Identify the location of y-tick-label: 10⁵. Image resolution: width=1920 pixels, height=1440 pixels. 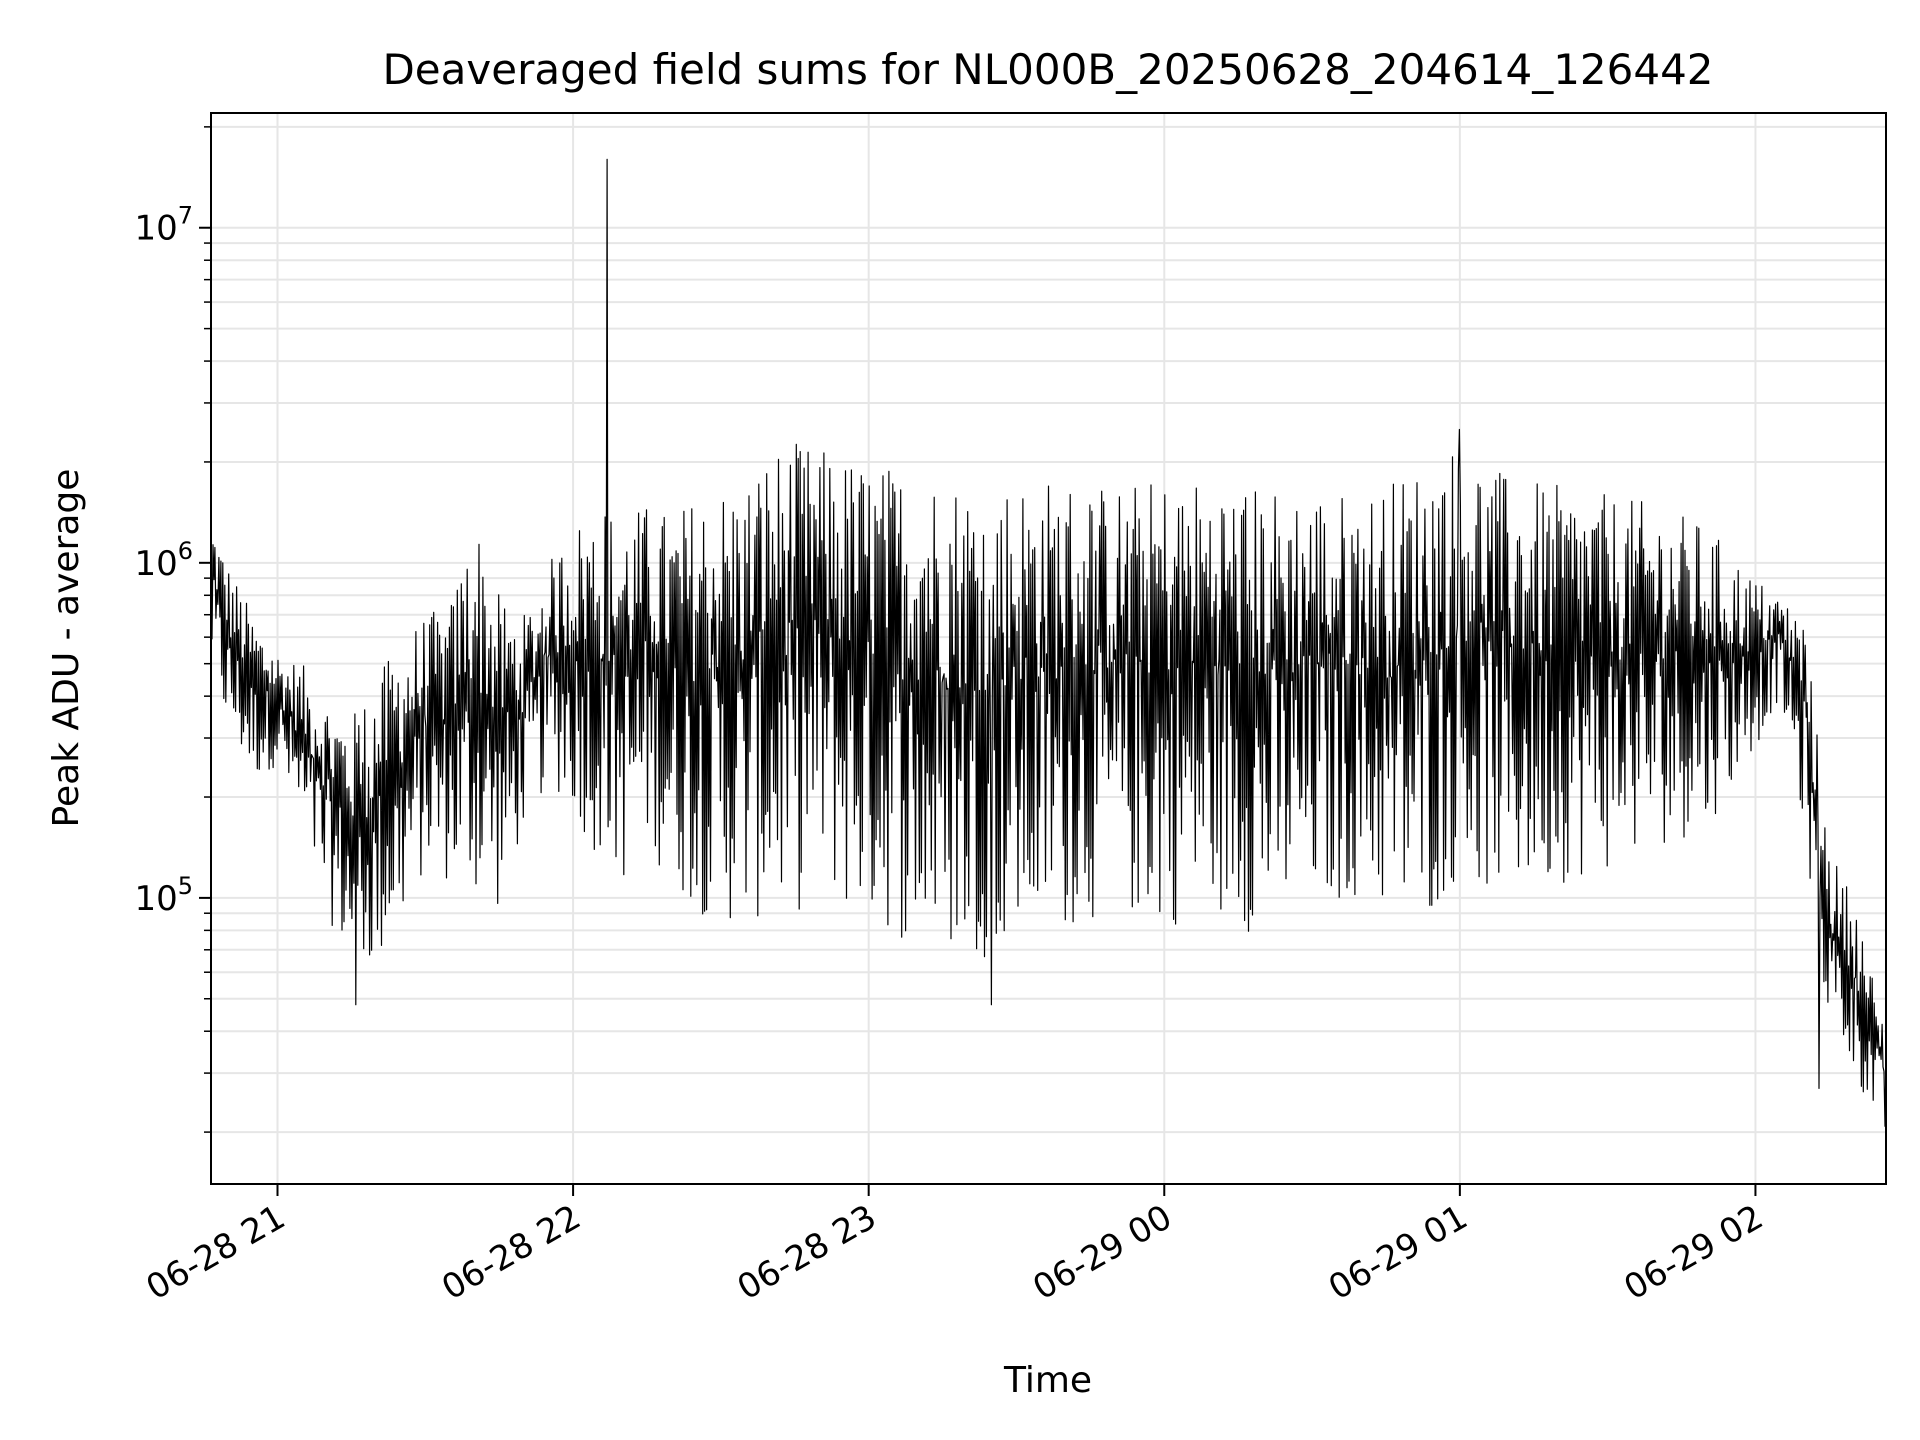
(163, 895).